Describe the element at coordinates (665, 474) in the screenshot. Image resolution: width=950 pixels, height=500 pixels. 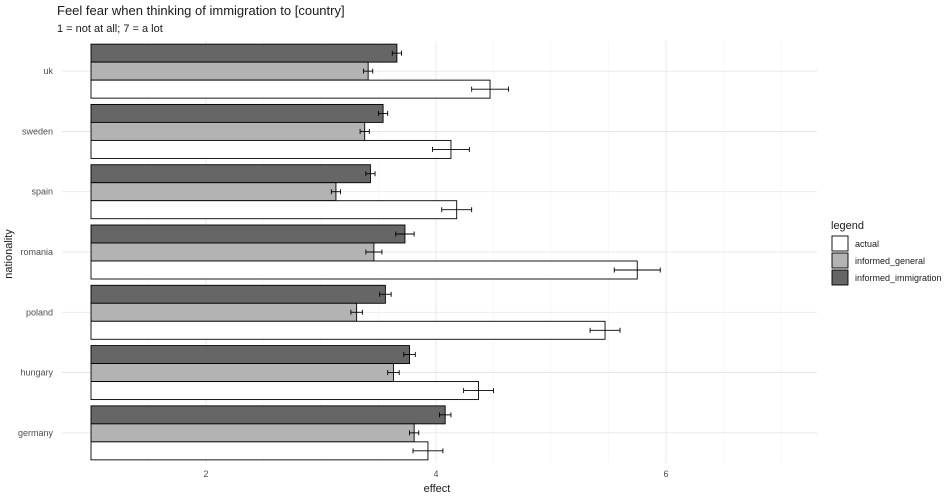
I see `x-tick-label: 6` at that location.